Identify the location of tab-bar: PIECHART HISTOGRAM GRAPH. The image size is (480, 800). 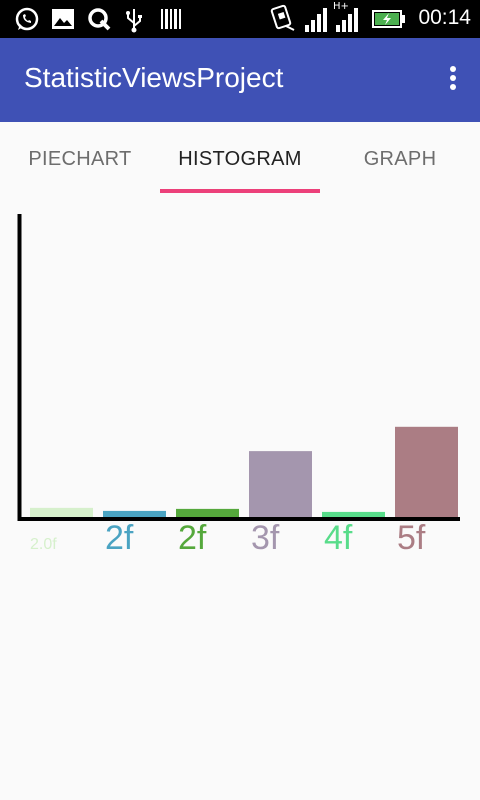
(240, 158).